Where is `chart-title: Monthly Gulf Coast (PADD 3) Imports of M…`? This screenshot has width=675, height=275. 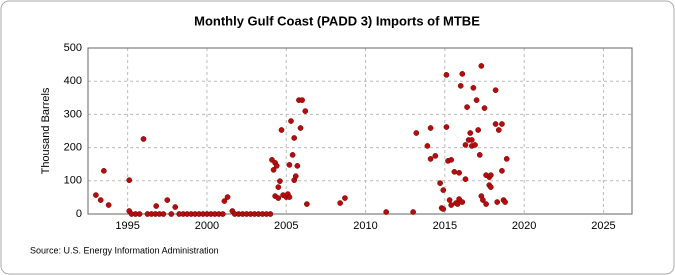 chart-title: Monthly Gulf Coast (PADD 3) Imports of M… is located at coordinates (337, 20).